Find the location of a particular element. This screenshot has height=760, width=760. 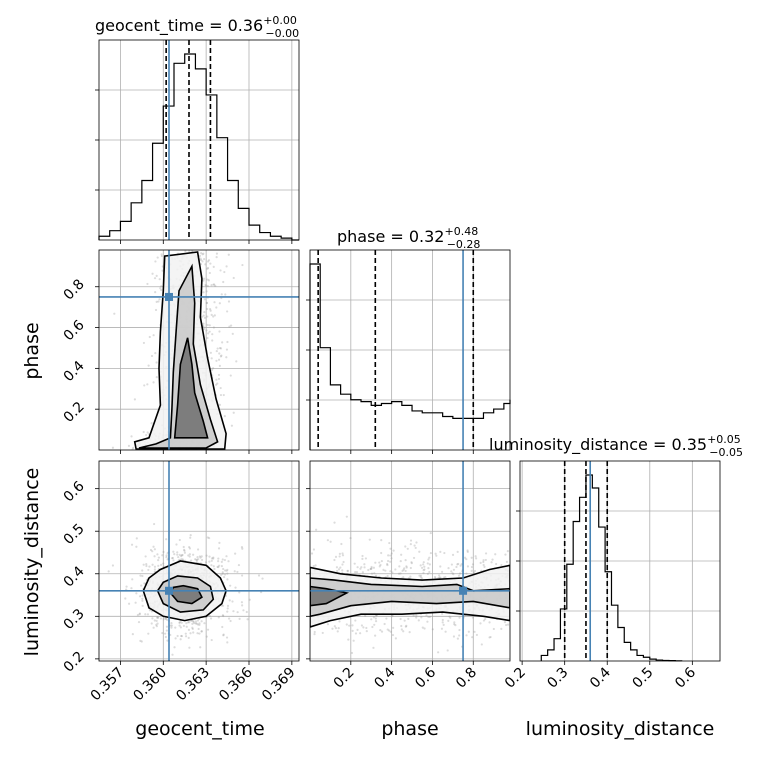

panel-grid is located at coordinates (410, 561).